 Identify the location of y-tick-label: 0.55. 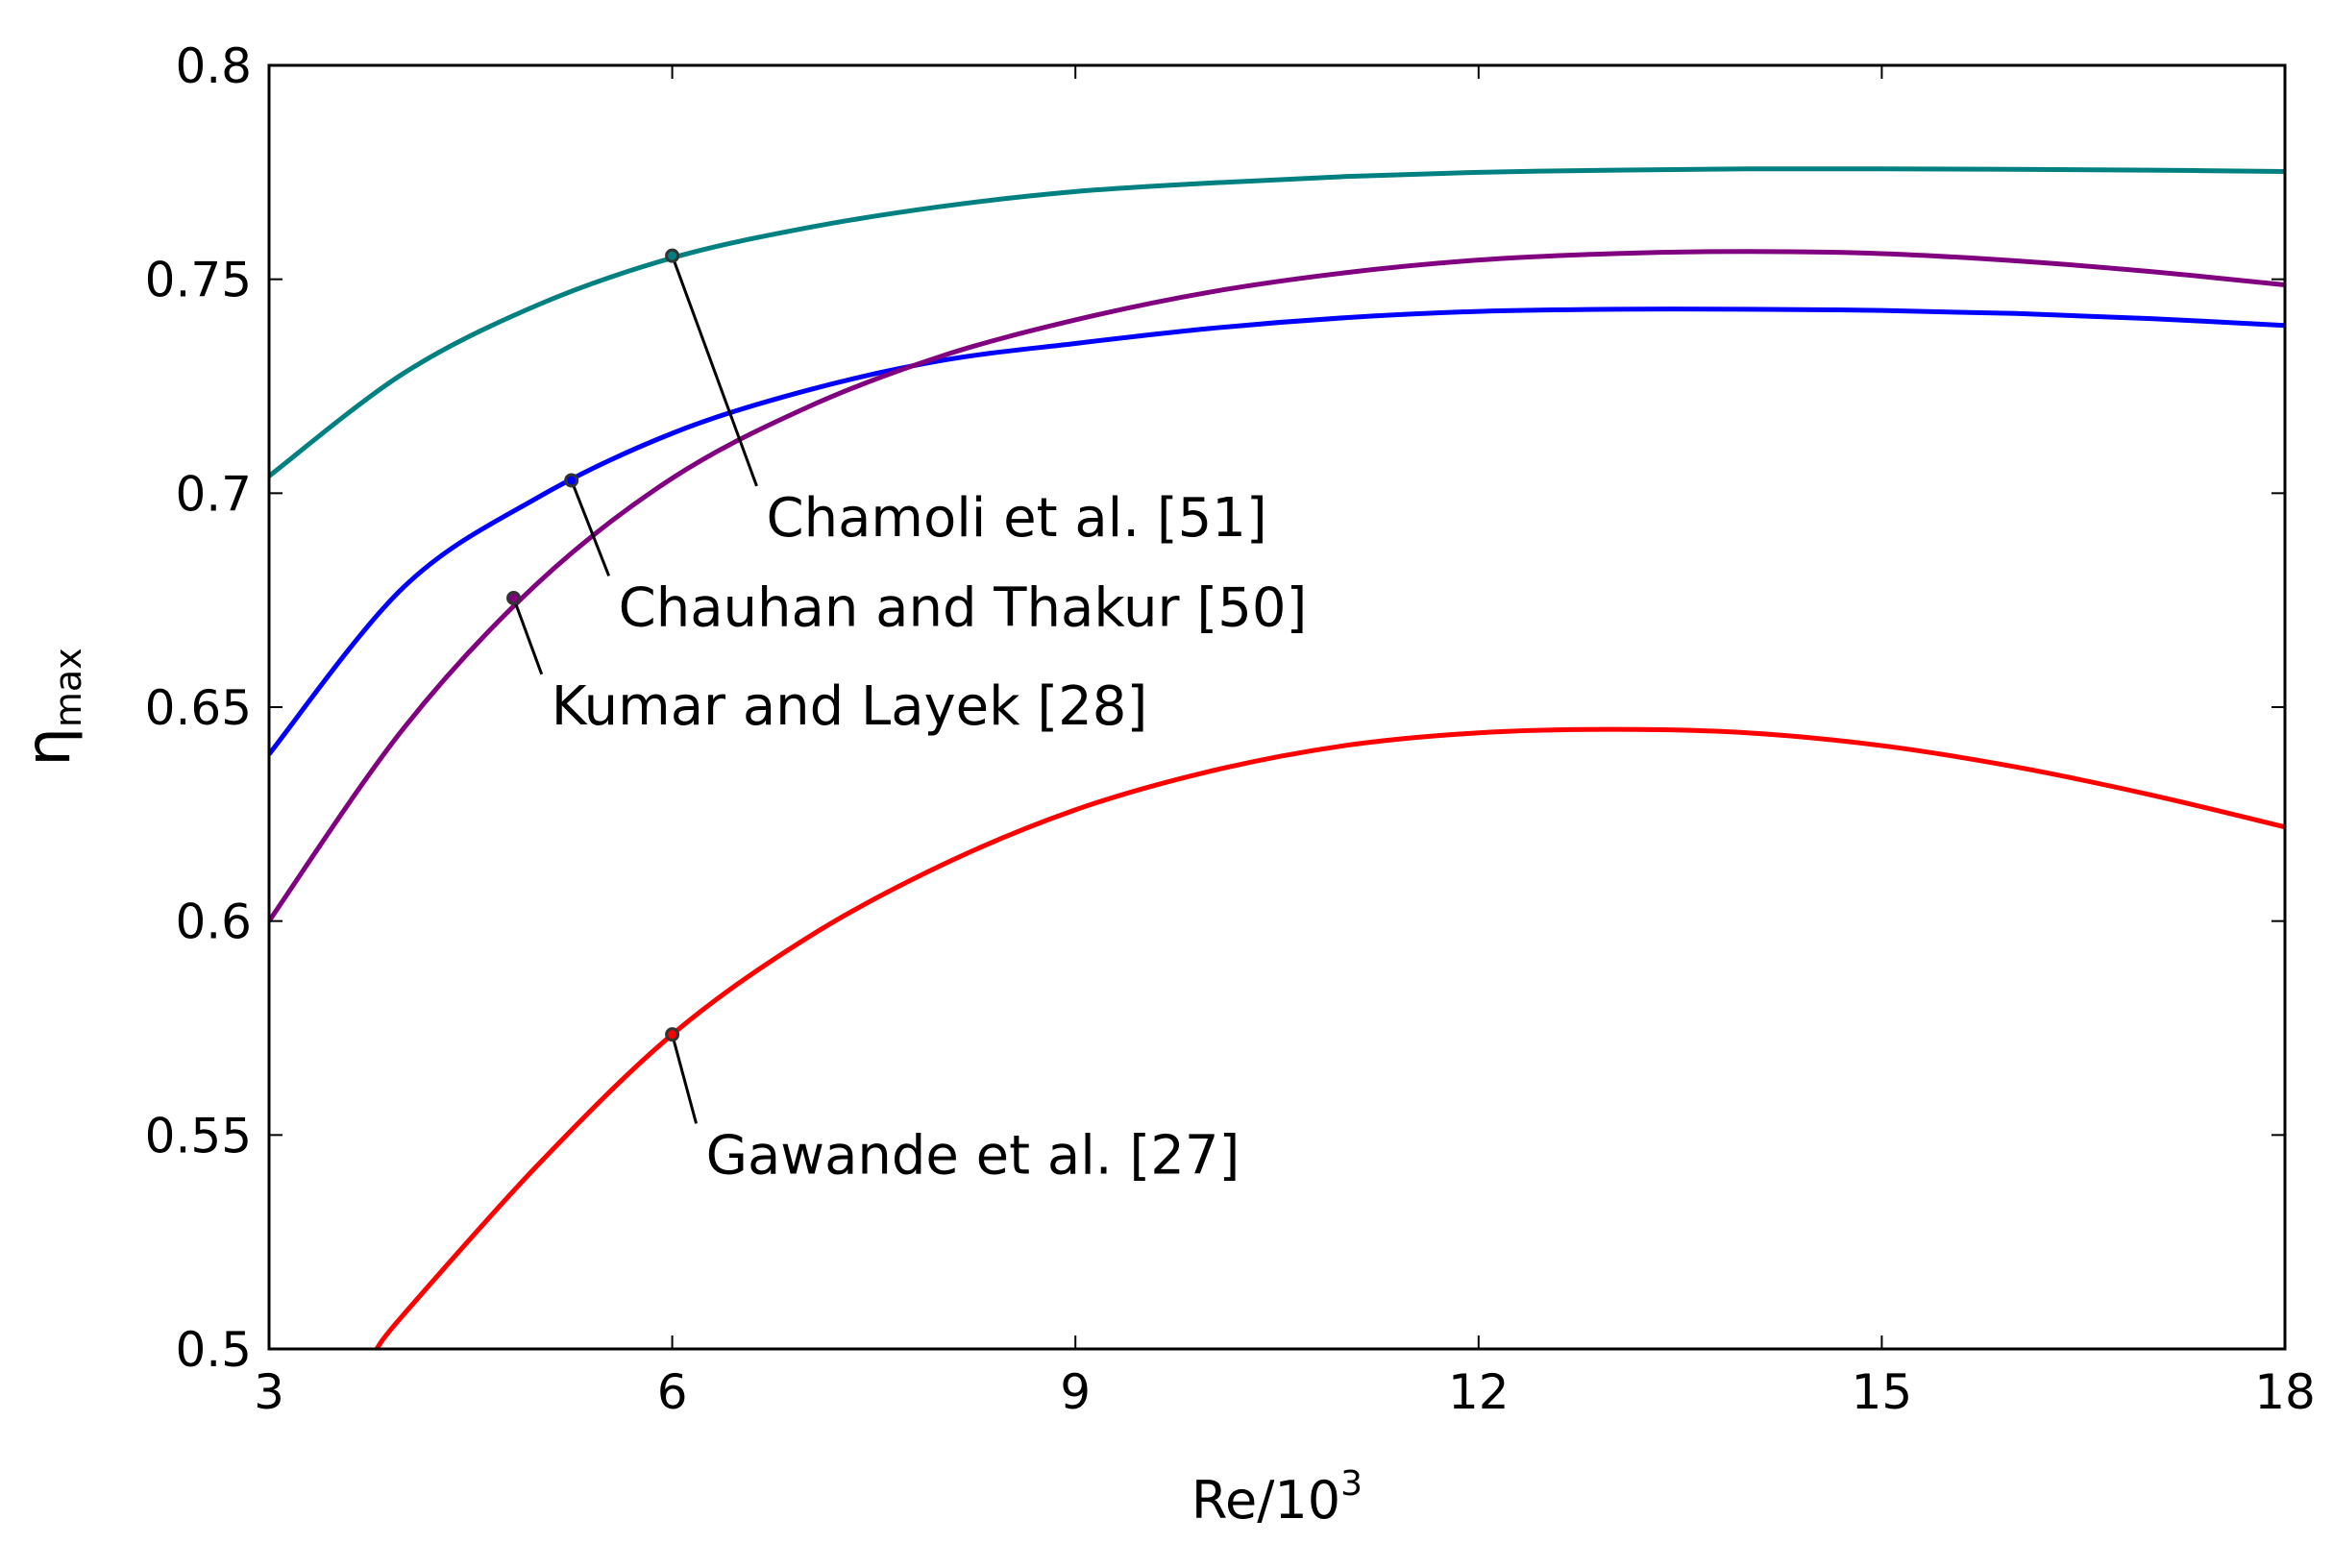
(198, 1136).